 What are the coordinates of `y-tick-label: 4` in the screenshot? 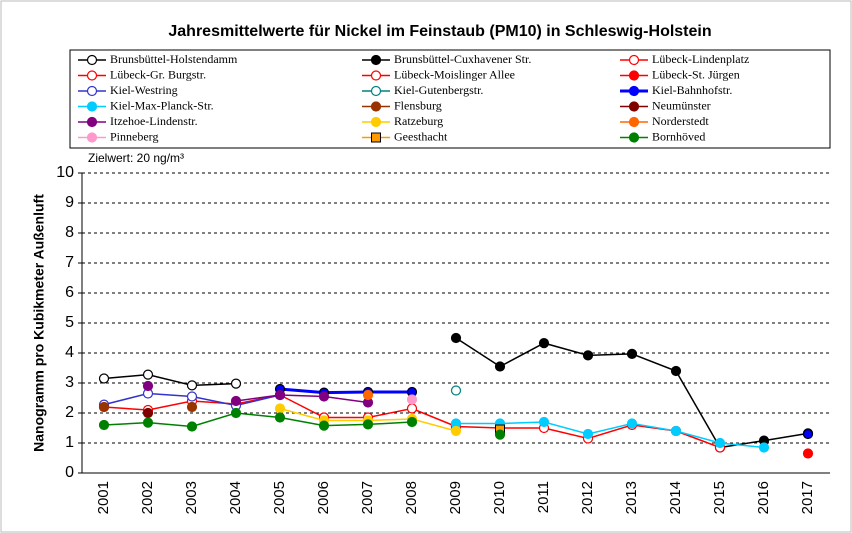 It's located at (69, 352).